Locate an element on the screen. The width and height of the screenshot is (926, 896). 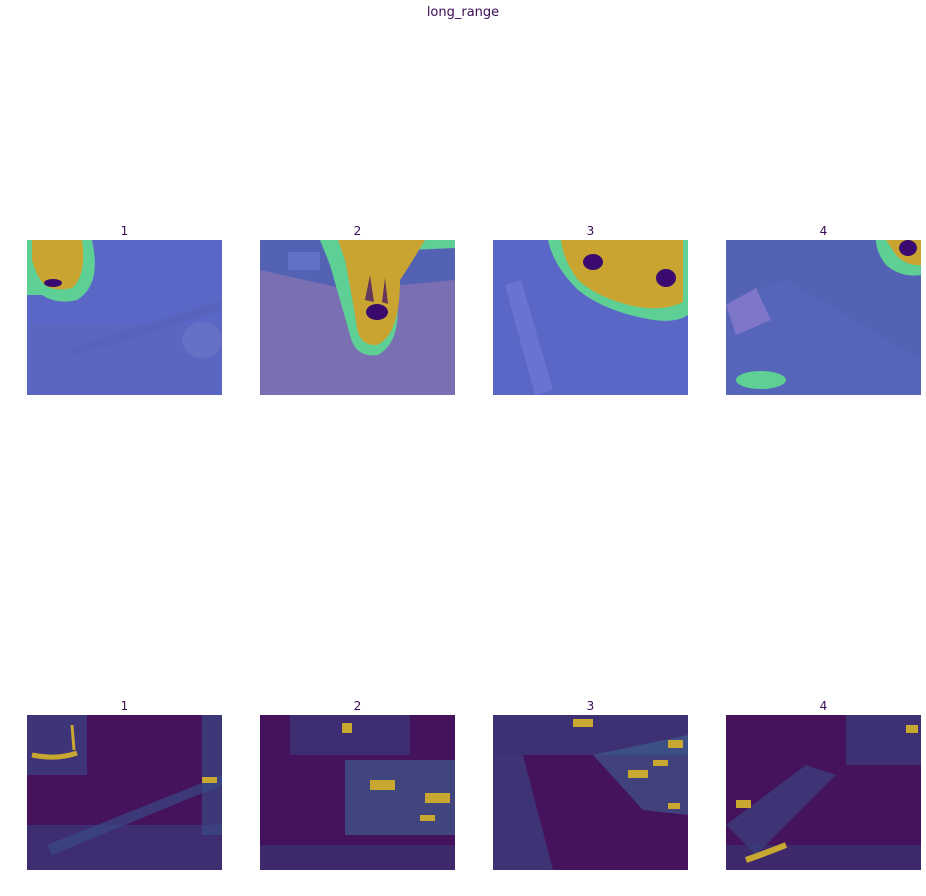
attention-panel-4: 4 is located at coordinates (823, 784).